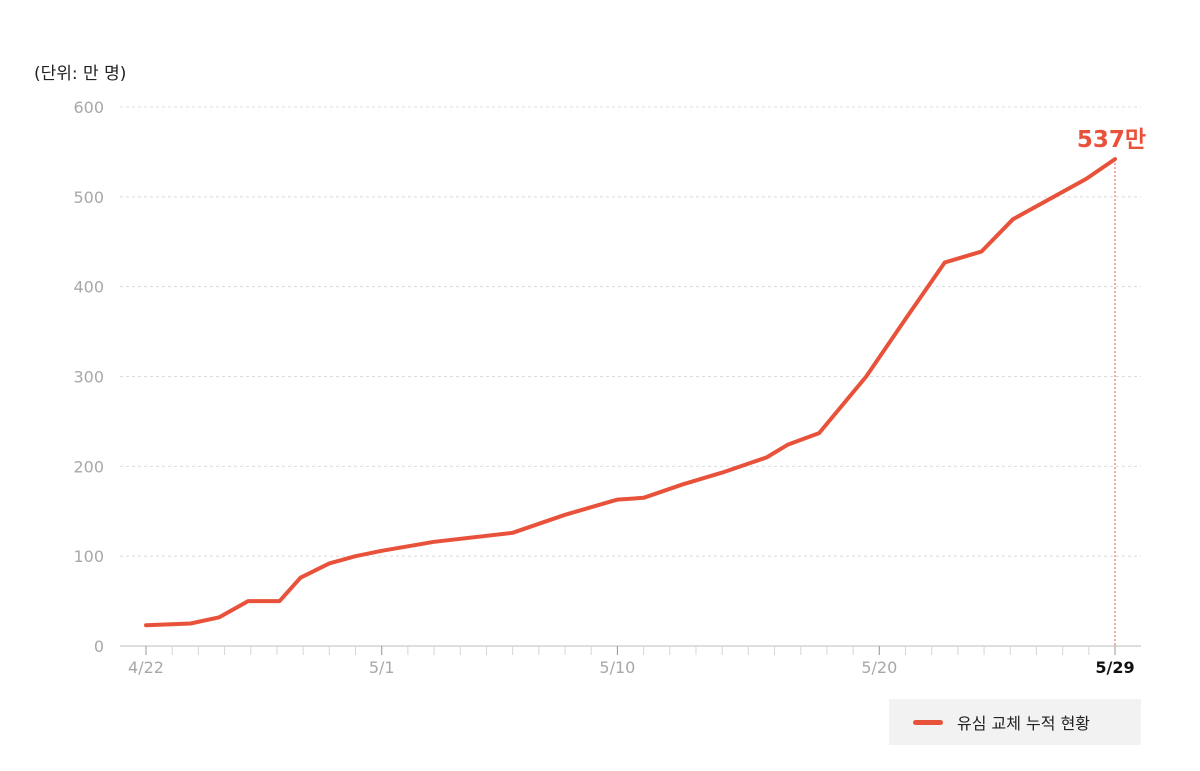 This screenshot has width=1200, height=771. What do you see at coordinates (88, 556) in the screenshot?
I see `y-tick-label: 100` at bounding box center [88, 556].